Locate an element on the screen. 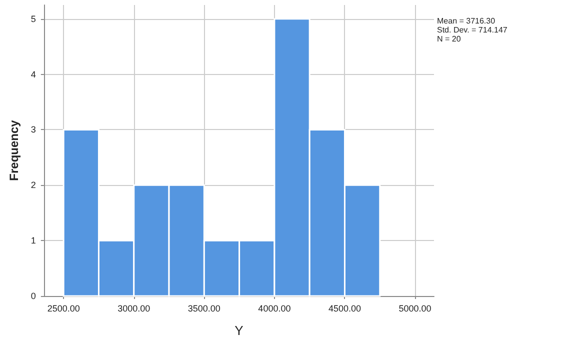 This screenshot has width=580, height=342. x-tick-label: 3500.00 is located at coordinates (204, 309).